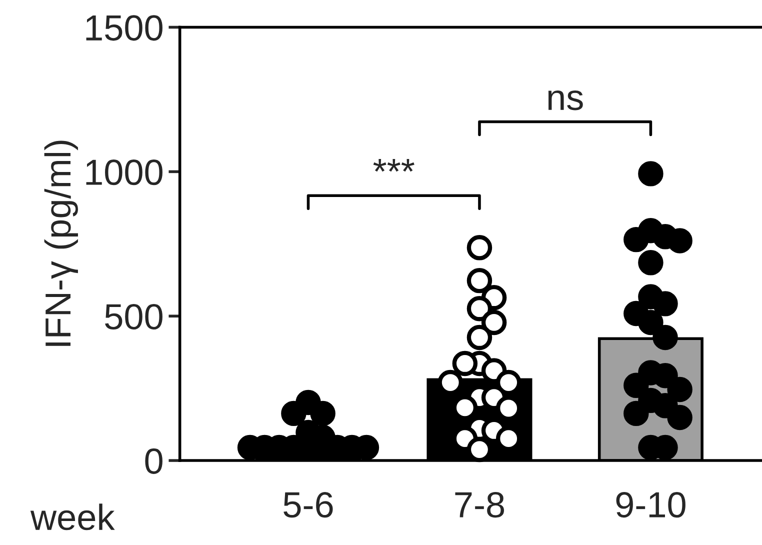 This screenshot has height=545, width=762. I want to click on x-tick-label: 9-10, so click(651, 505).